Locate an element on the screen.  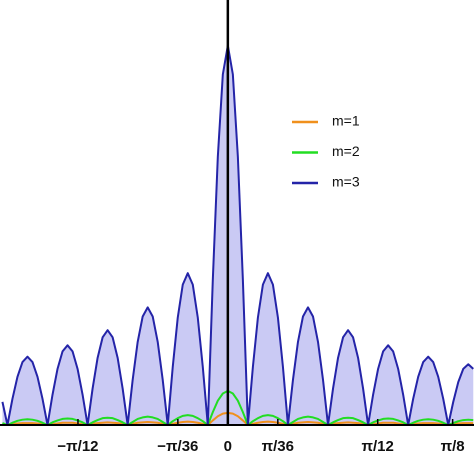
legend-label: m=1 is located at coordinates (346, 121).